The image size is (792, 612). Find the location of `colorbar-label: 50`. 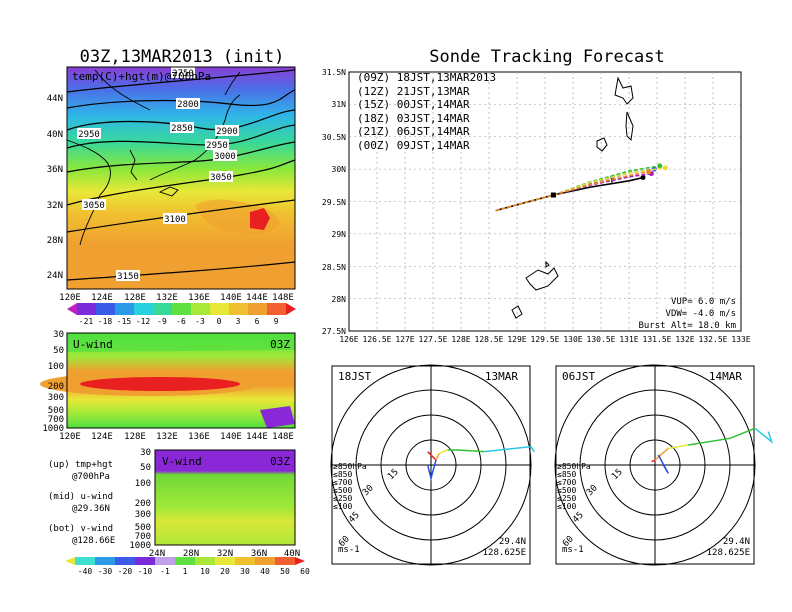

colorbar-label: 50 is located at coordinates (285, 571).